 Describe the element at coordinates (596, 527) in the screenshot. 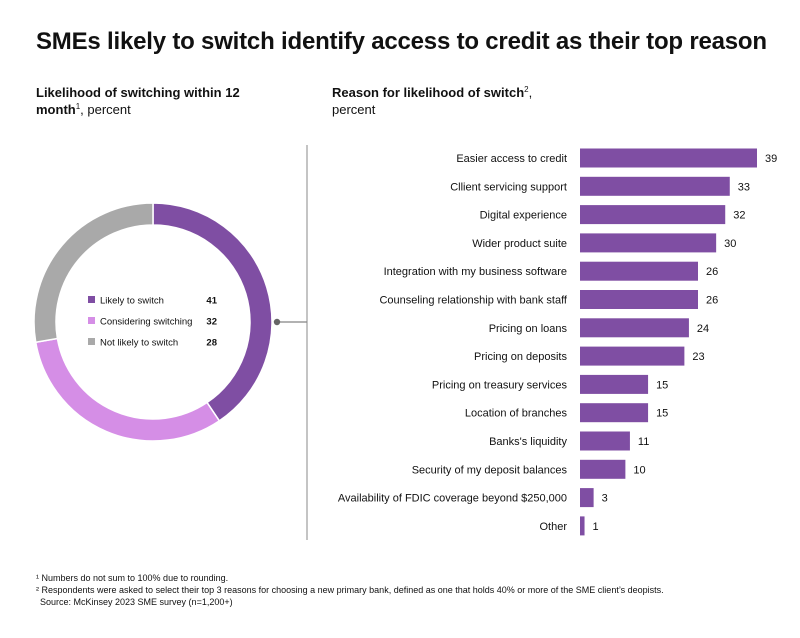

I see `bar-value-other: 1` at that location.